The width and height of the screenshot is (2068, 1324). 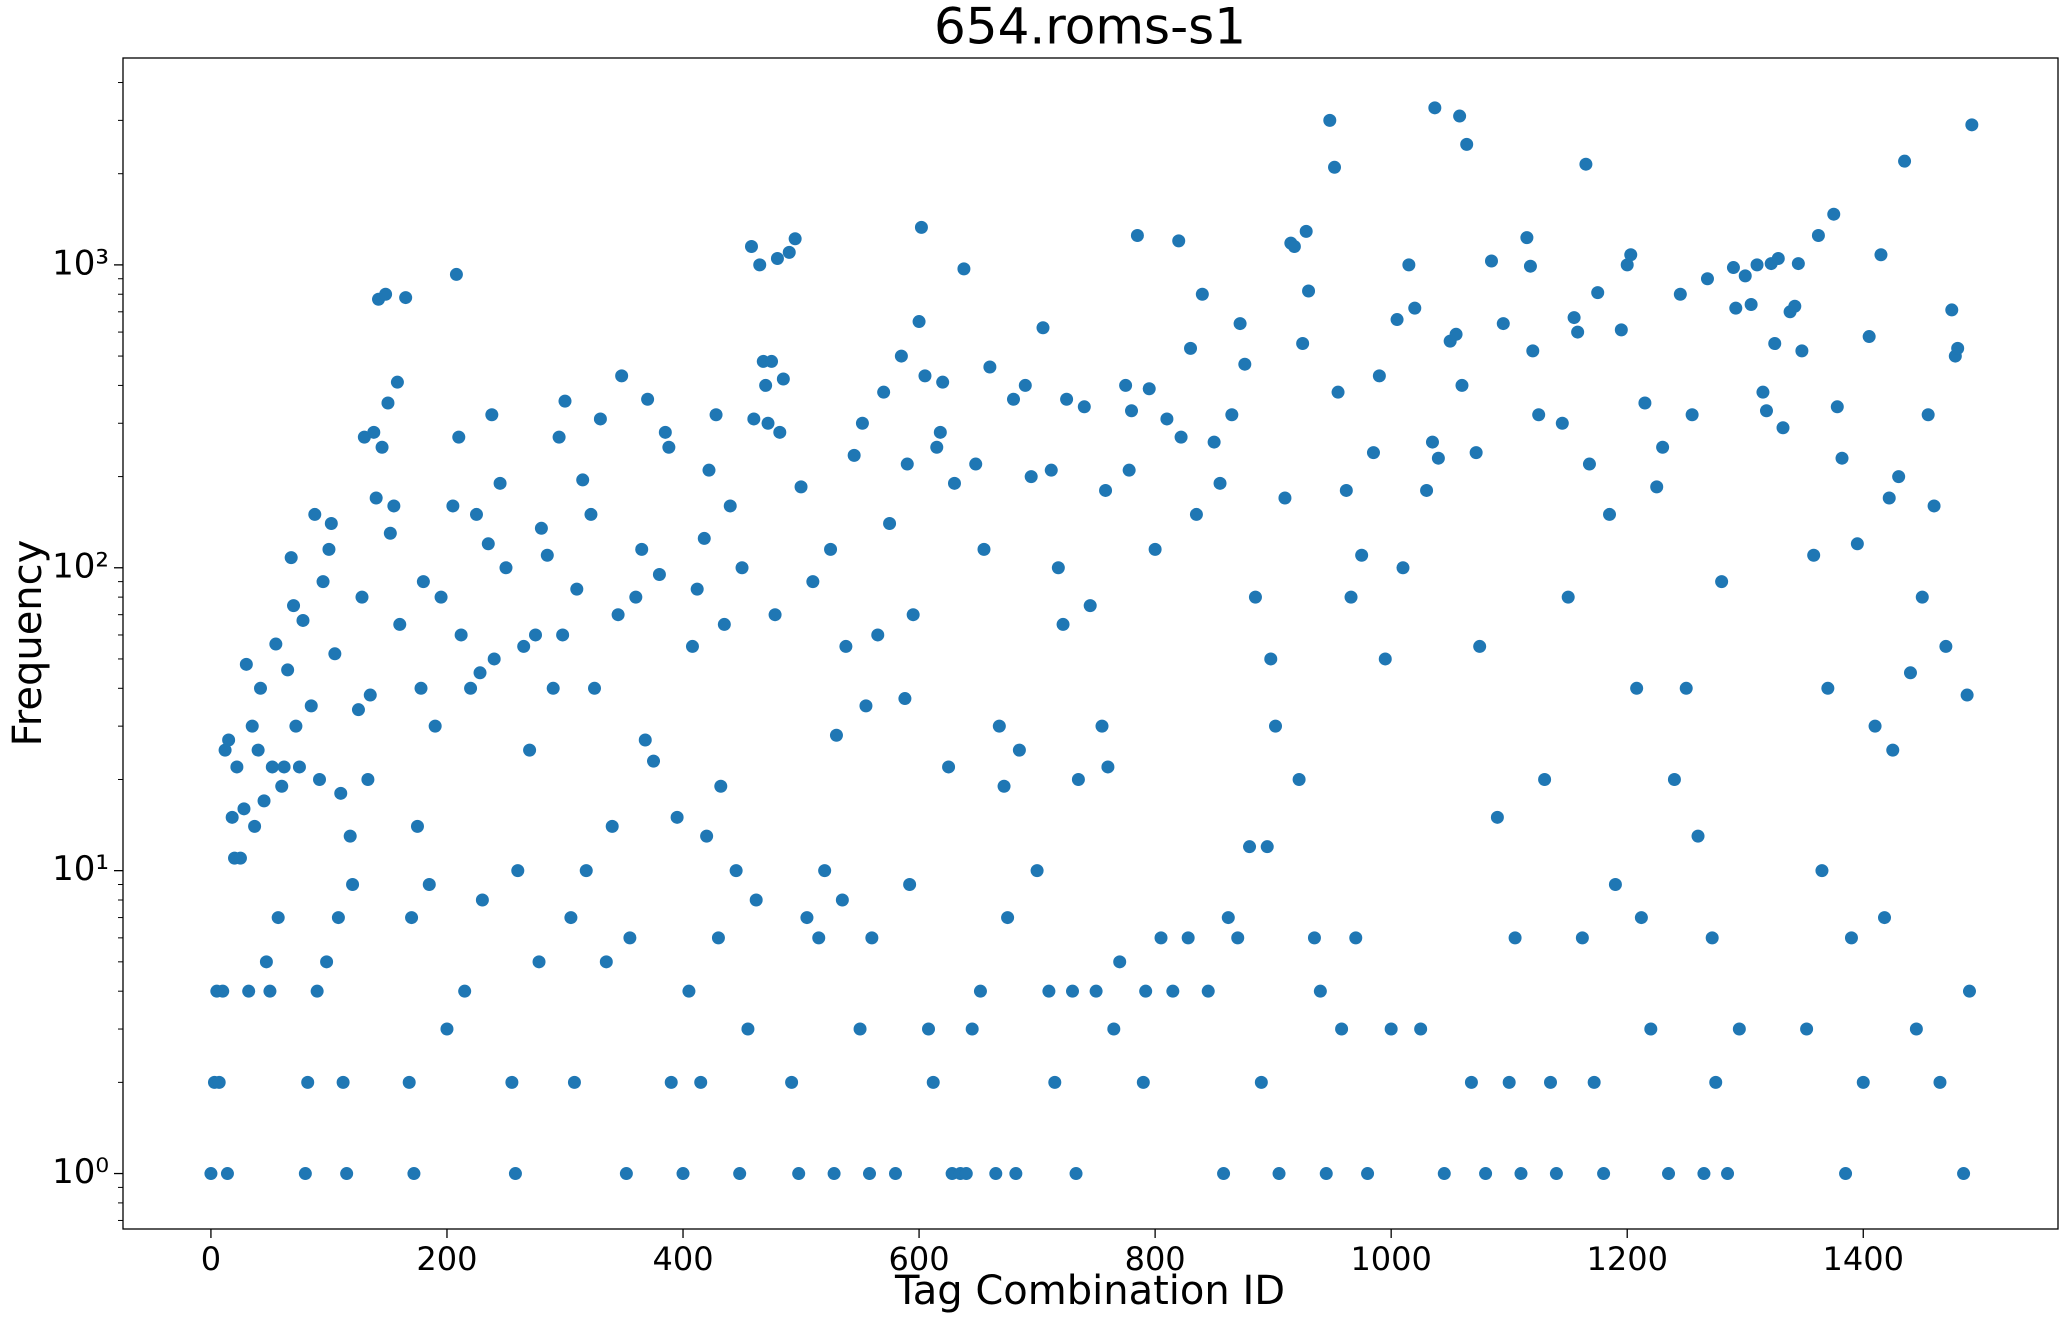 What do you see at coordinates (80, 566) in the screenshot?
I see `y-tick-label: 10²` at bounding box center [80, 566].